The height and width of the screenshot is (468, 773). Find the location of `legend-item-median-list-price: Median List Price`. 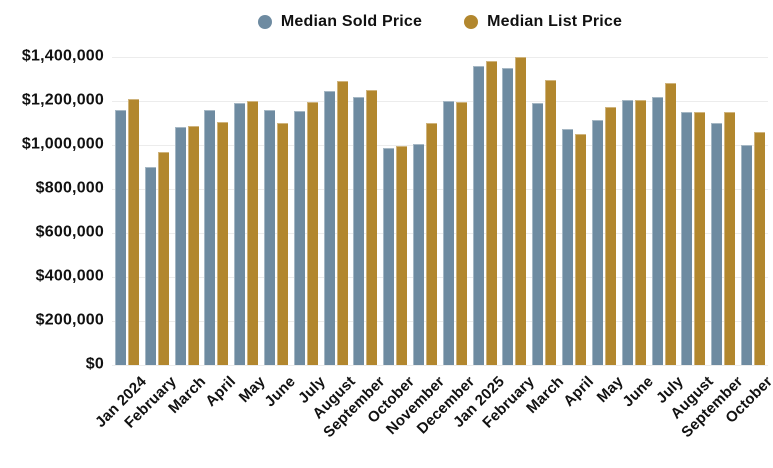

legend-item-median-list-price: Median List Price is located at coordinates (543, 22).